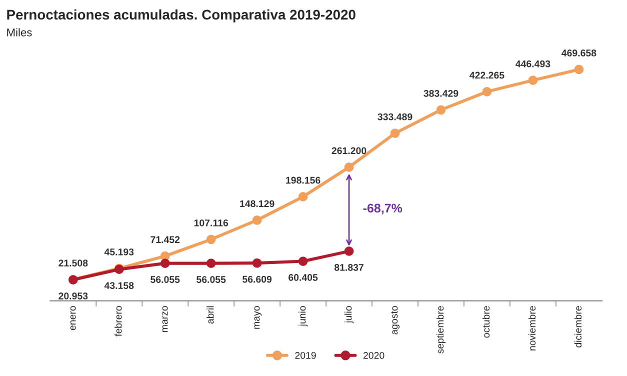 The height and width of the screenshot is (376, 627). I want to click on data-label: 107.116, so click(211, 222).